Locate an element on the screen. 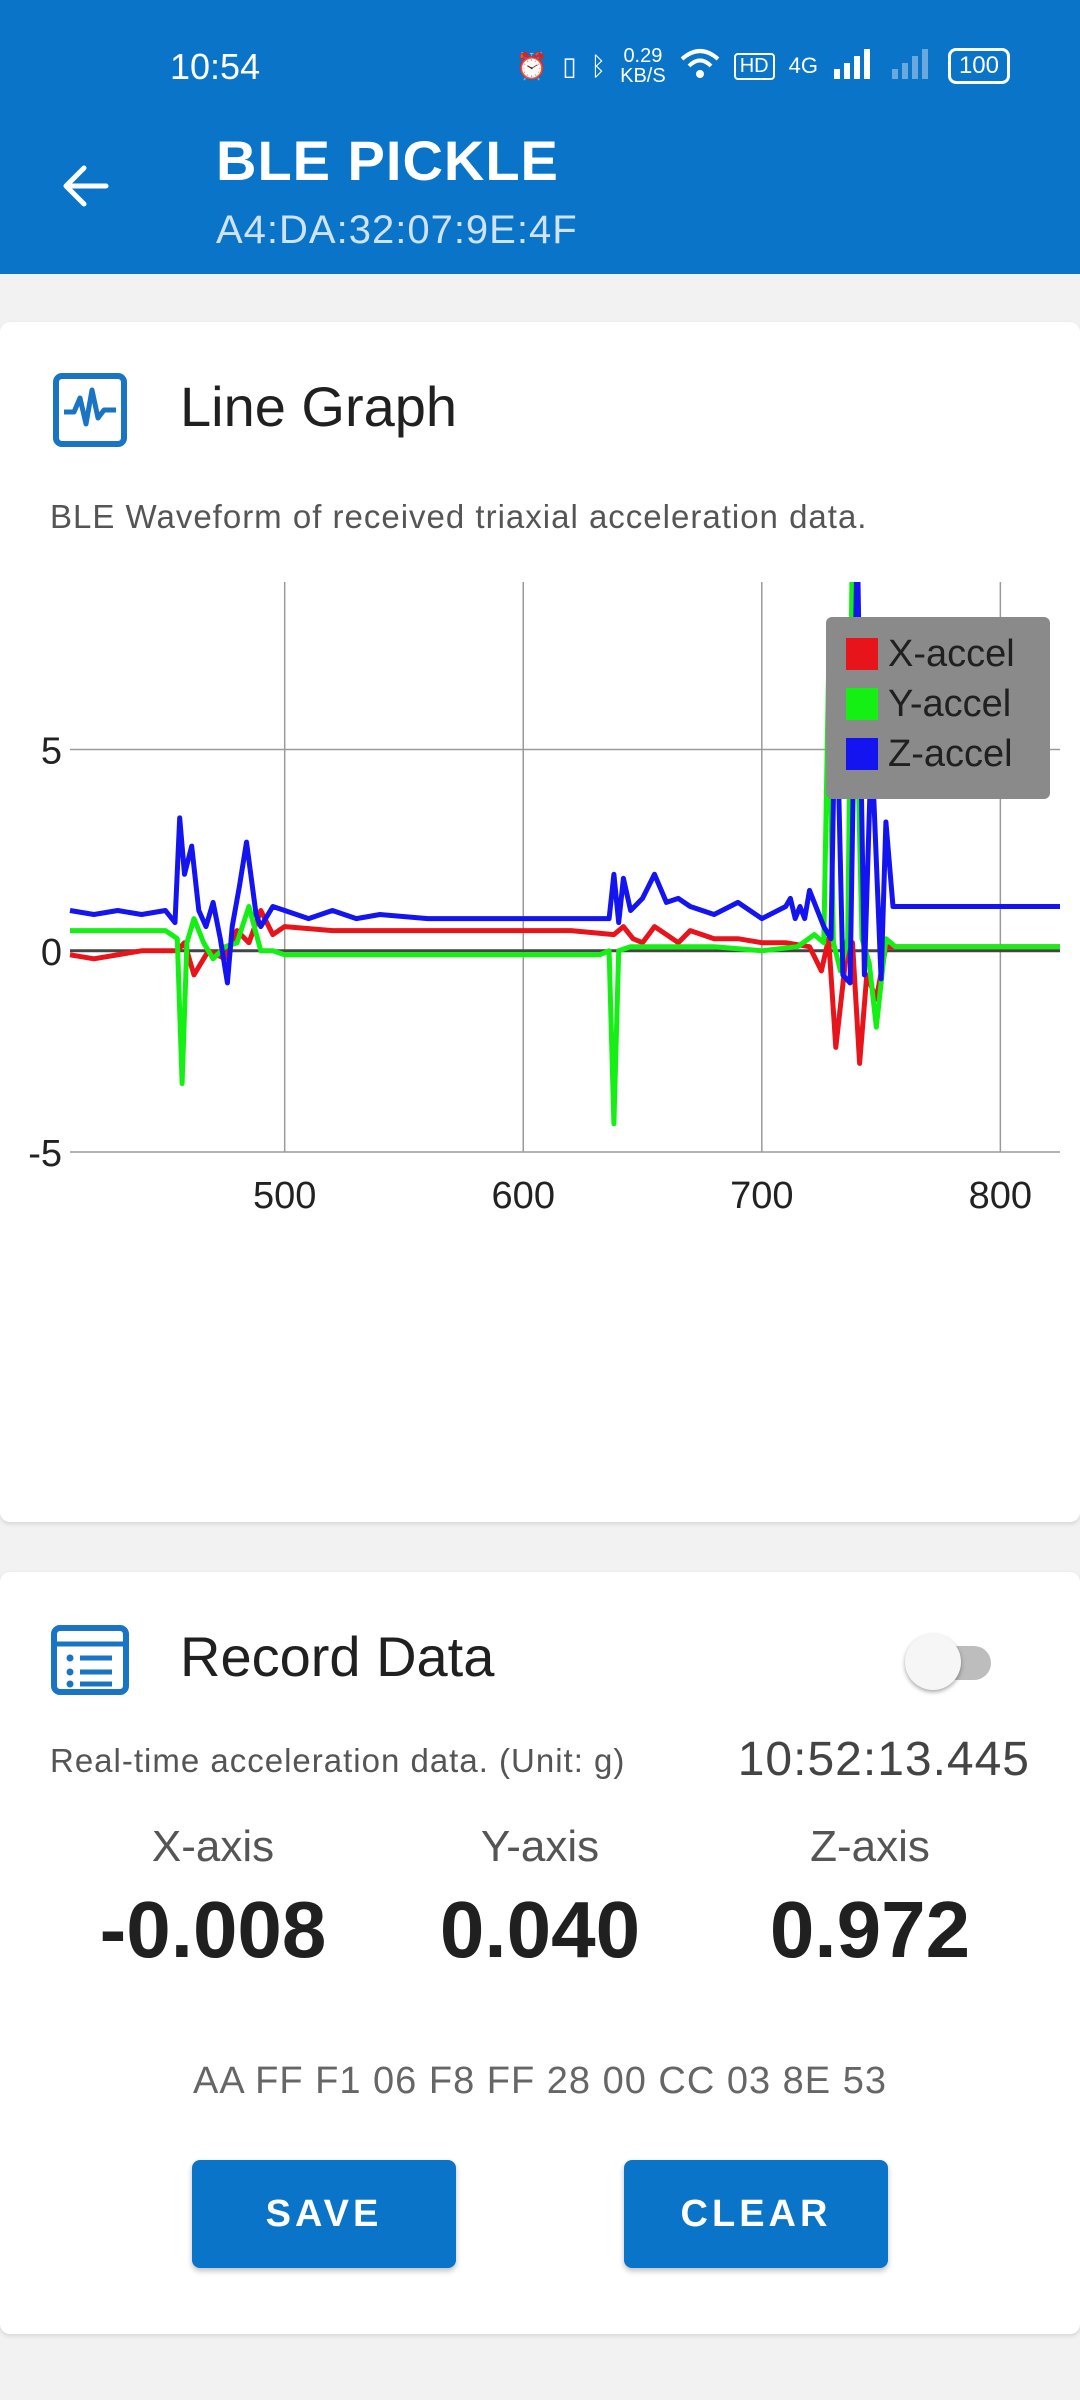 Image resolution: width=1080 pixels, height=2400 pixels. bluetooth-icon: ᛒ is located at coordinates (598, 65).